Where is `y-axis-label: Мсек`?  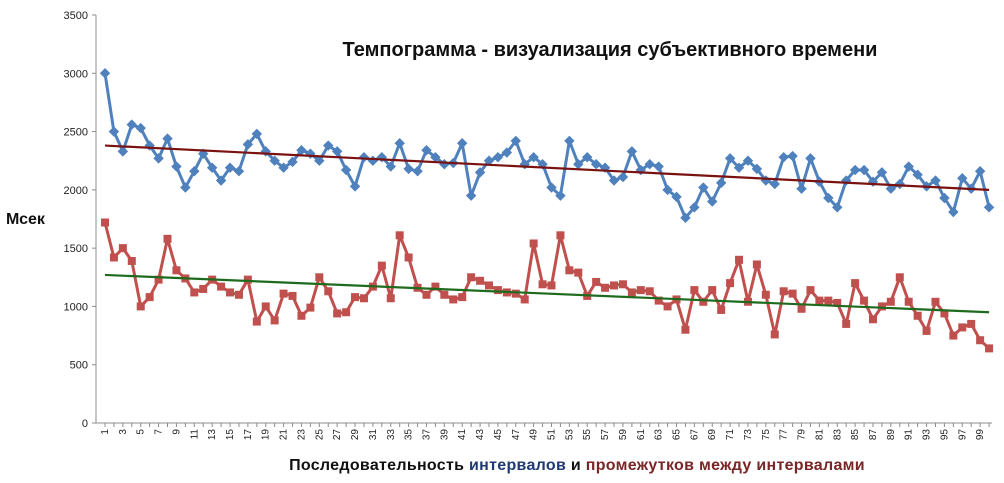
y-axis-label: Мсек is located at coordinates (26, 219).